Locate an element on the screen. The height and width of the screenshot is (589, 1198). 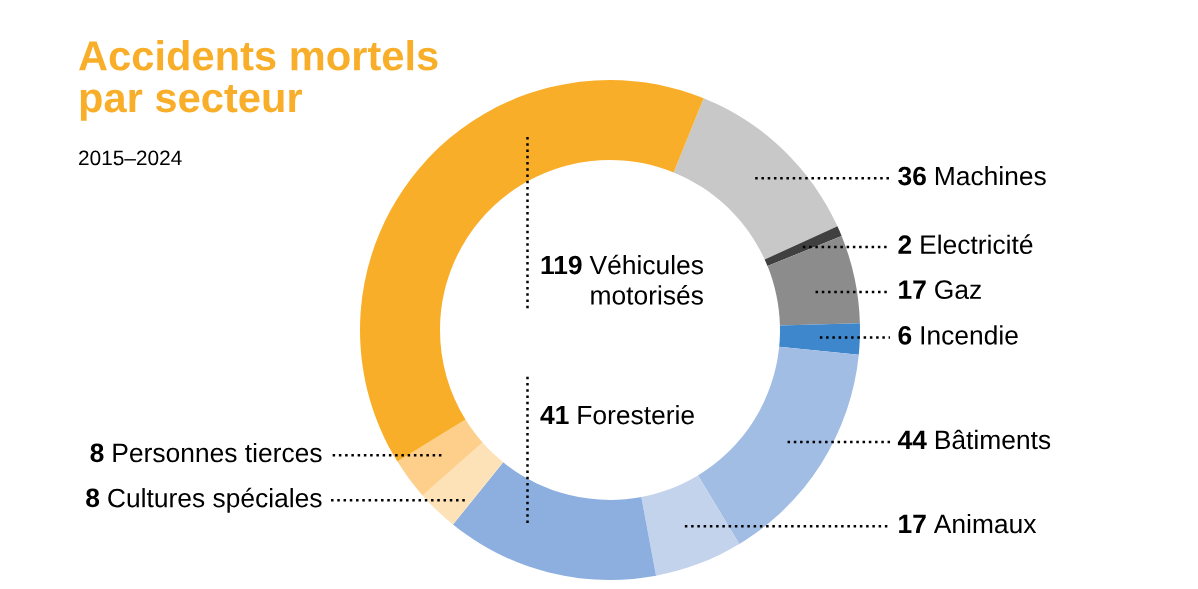
slice-label: Bâtiments is located at coordinates (993, 439).